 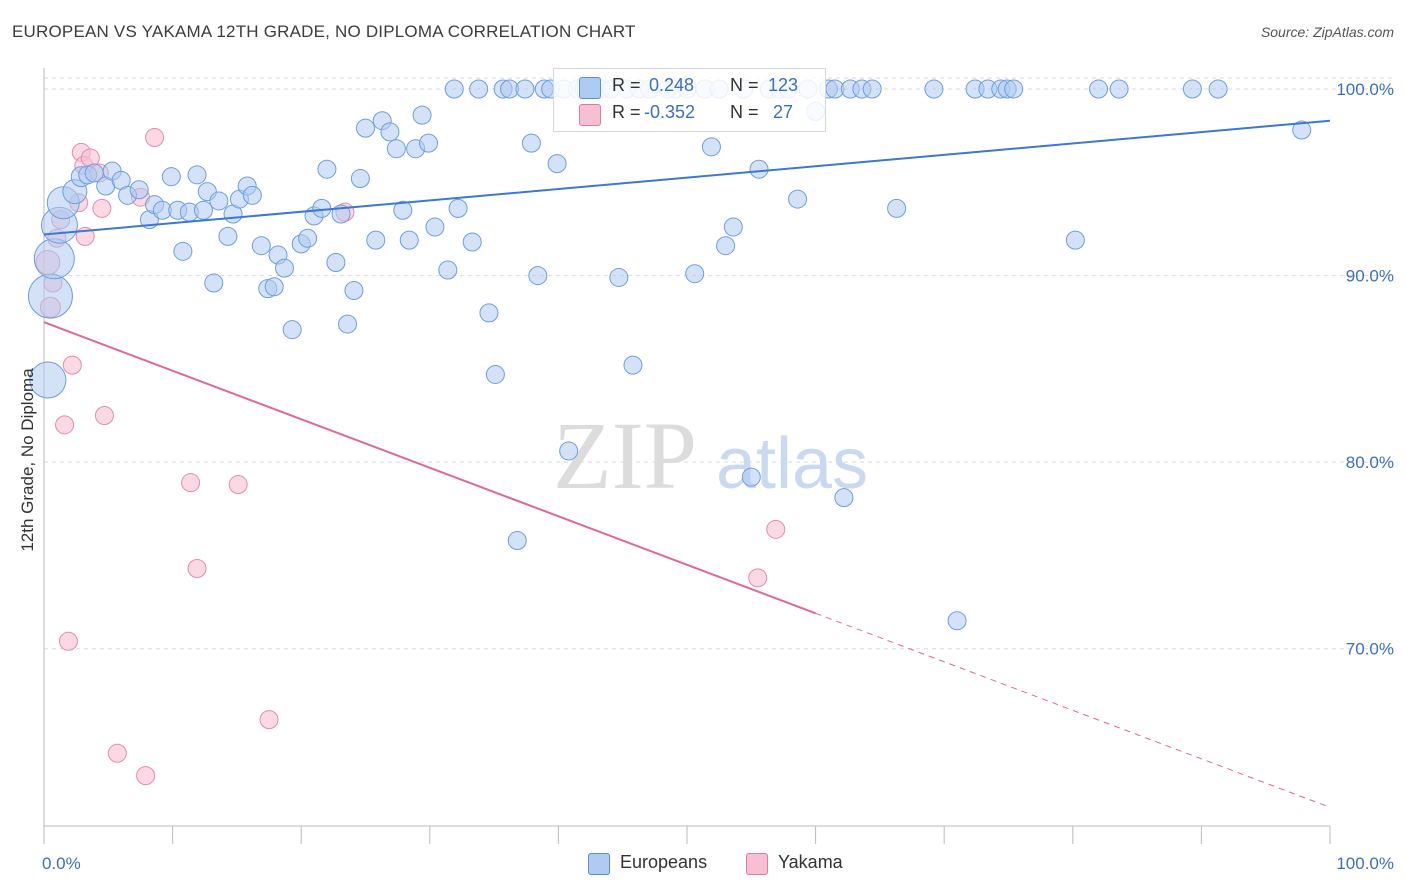 I want to click on legend-r-value: 0.248, so click(x=669, y=85).